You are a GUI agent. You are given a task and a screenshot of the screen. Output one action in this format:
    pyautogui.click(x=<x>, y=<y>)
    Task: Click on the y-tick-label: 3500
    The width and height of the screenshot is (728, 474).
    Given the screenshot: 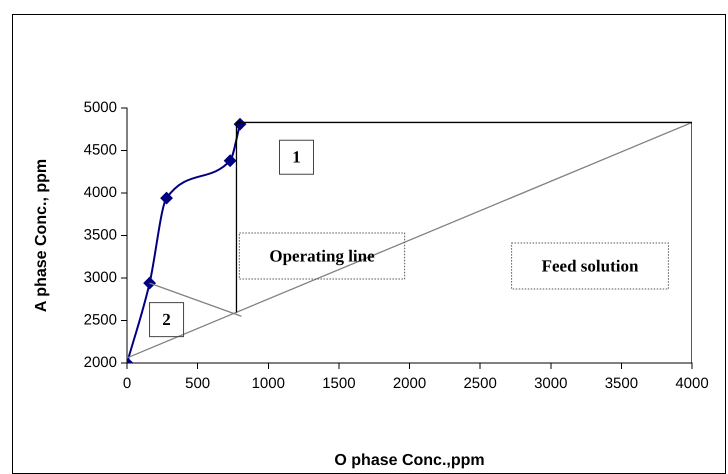 What is the action you would take?
    pyautogui.click(x=100, y=235)
    